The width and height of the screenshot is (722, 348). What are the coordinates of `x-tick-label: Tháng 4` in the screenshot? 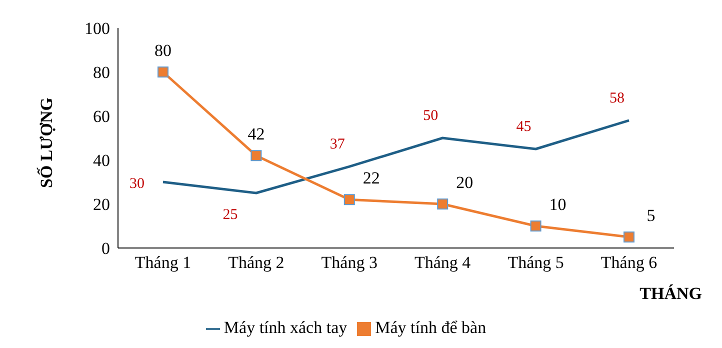 It's located at (443, 262).